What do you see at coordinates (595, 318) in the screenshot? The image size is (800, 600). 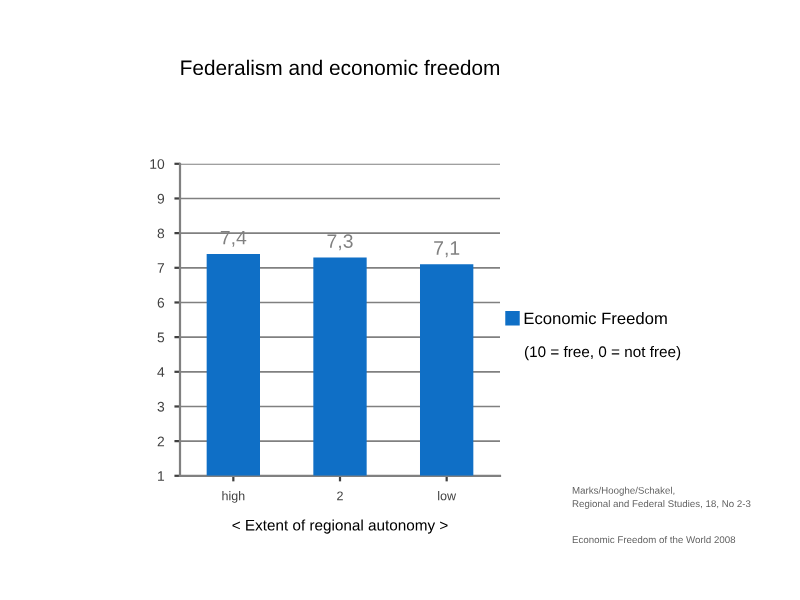 I see `legend-label: Economic Freedom` at bounding box center [595, 318].